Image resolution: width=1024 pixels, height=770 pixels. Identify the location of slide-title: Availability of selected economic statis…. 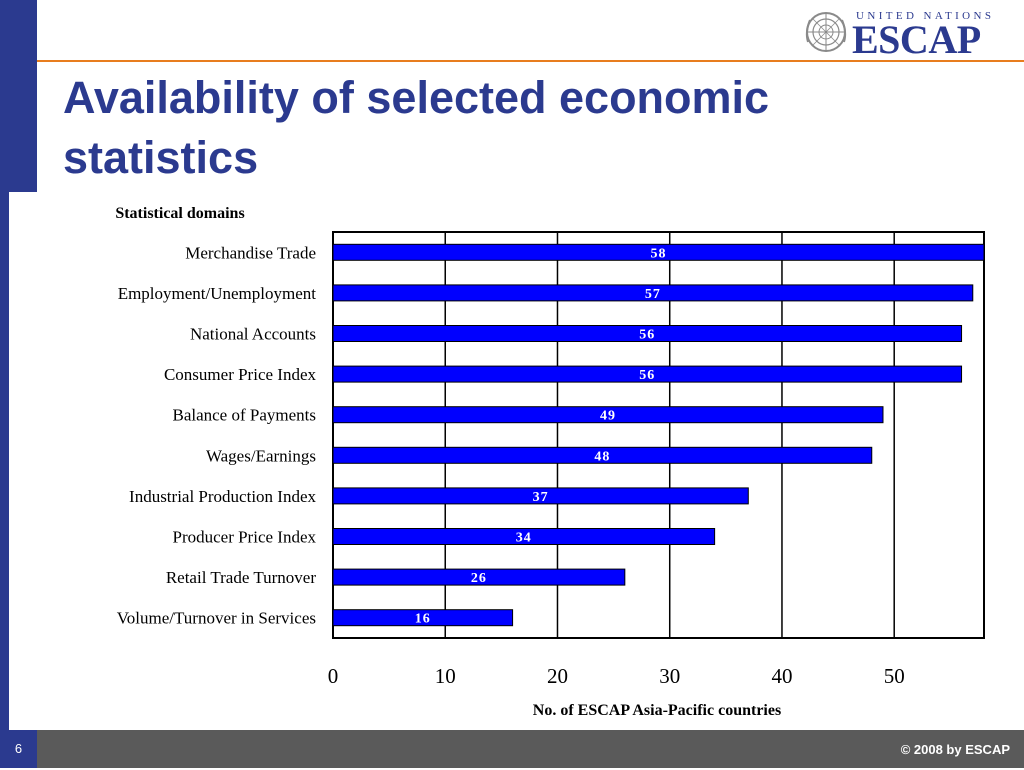
(416, 127).